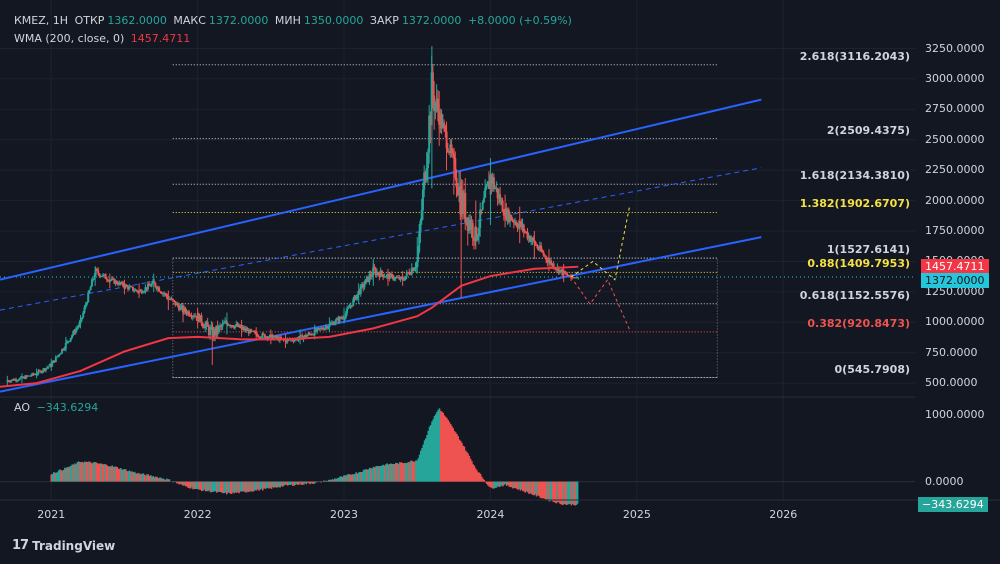 Image resolution: width=1000 pixels, height=564 pixels. Describe the element at coordinates (854, 56) in the screenshot. I see `fib-level-label: 2.618(3116.2043)` at that location.